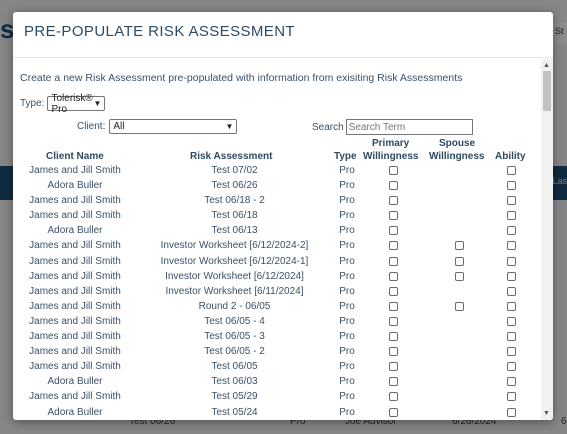 This screenshot has height=434, width=567. I want to click on search-label: Search, so click(328, 127).